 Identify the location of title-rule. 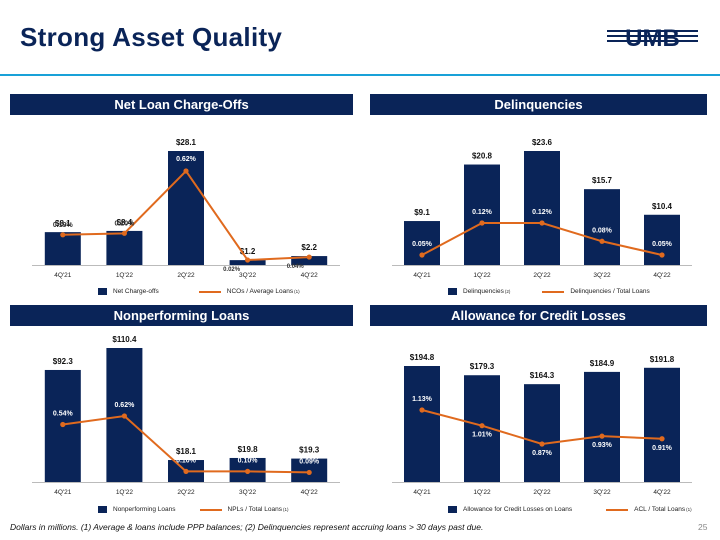
(360, 75).